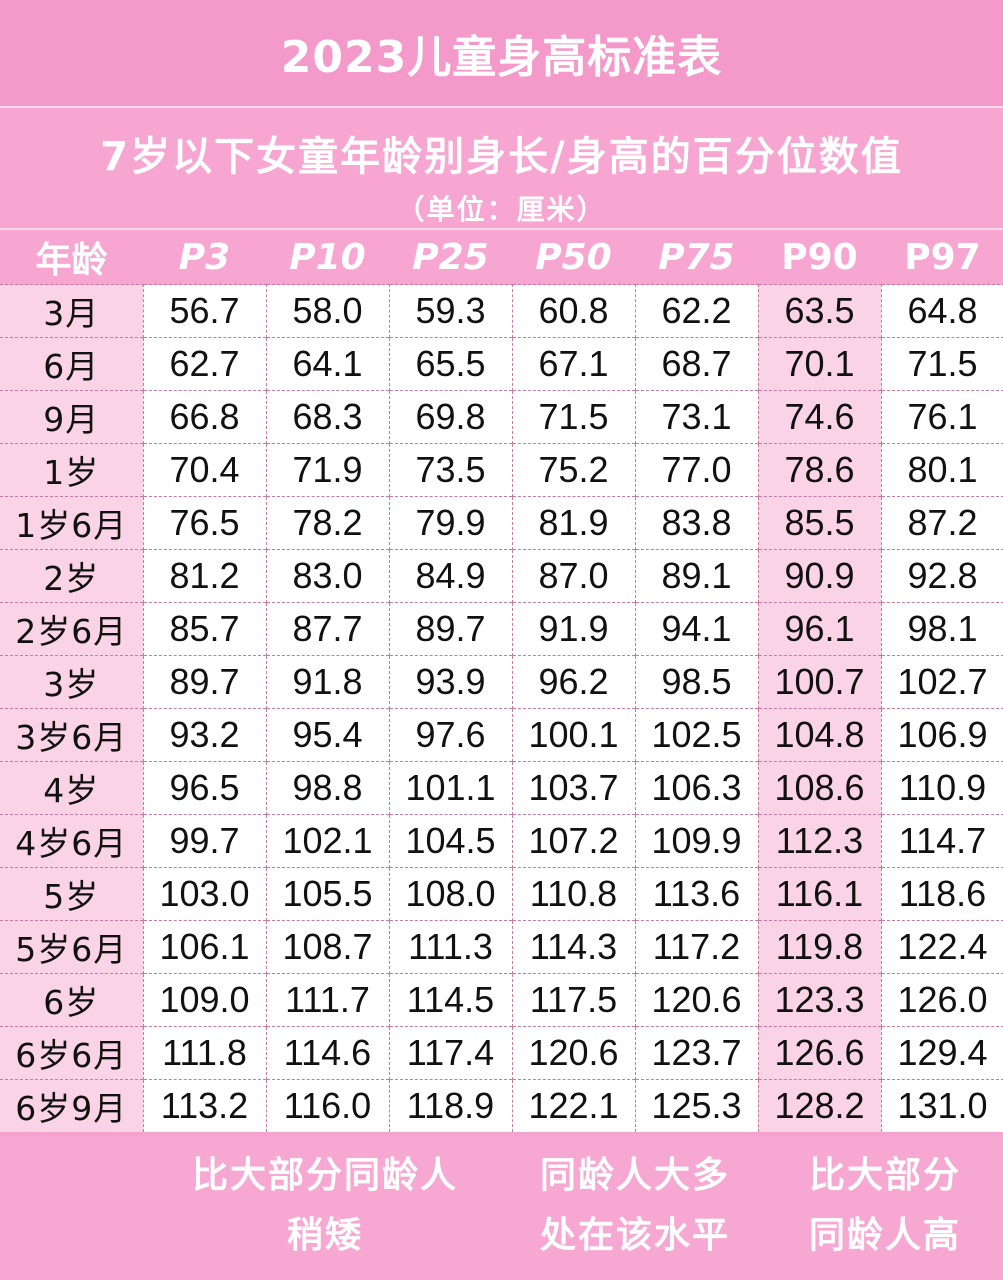 This screenshot has width=1003, height=1280. Describe the element at coordinates (328, 947) in the screenshot. I see `percentile-cell: 108.7` at that location.